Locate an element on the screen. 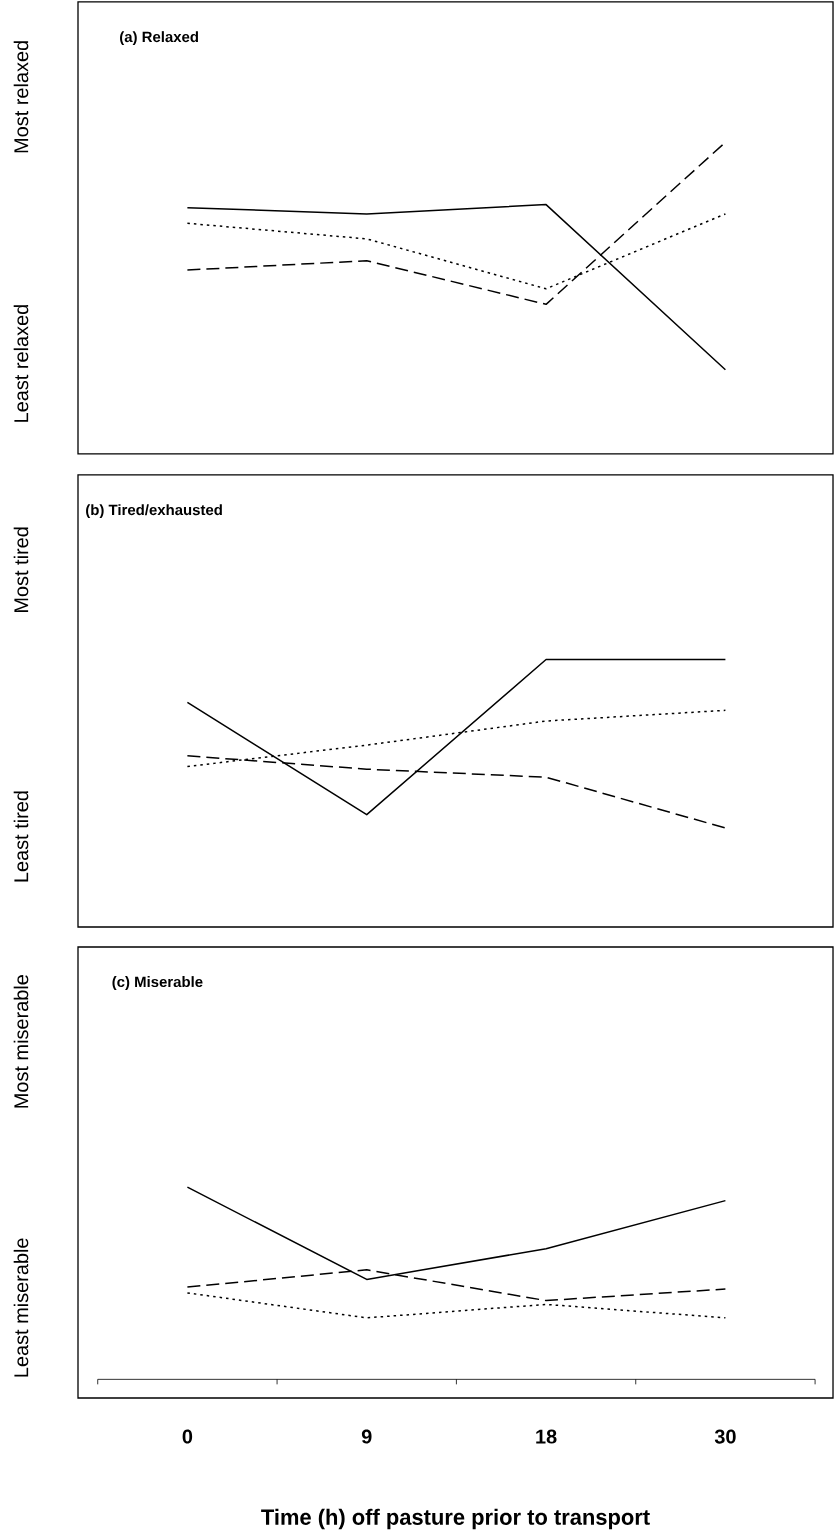  text: Least relaxed is located at coordinates (21, 363).